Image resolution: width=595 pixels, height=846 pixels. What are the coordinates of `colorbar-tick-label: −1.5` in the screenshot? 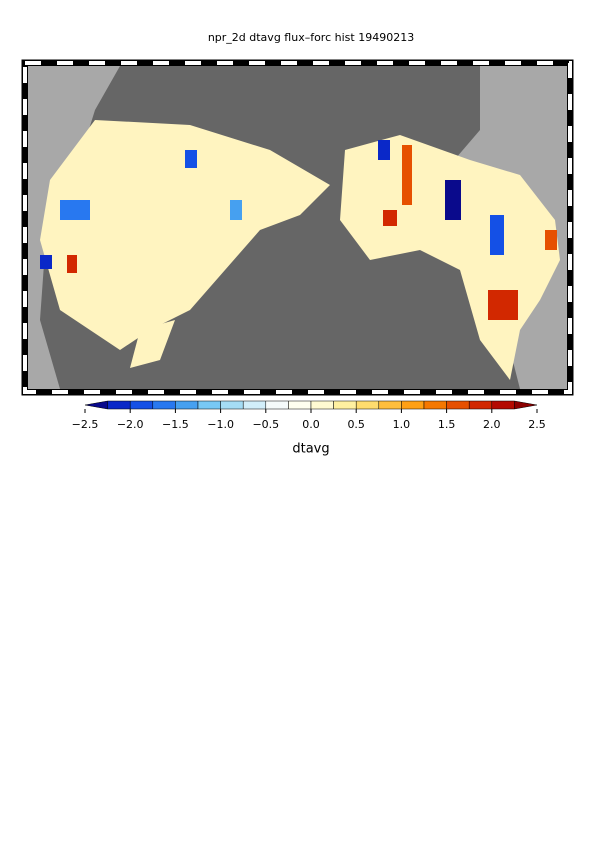 It's located at (175, 424).